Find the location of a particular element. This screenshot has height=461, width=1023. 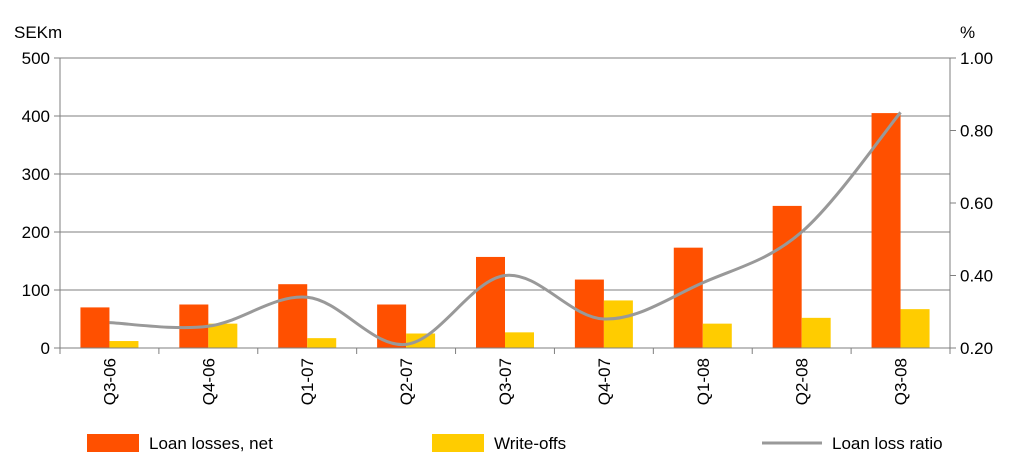

y-left-tick-label: 500 is located at coordinates (36, 58).